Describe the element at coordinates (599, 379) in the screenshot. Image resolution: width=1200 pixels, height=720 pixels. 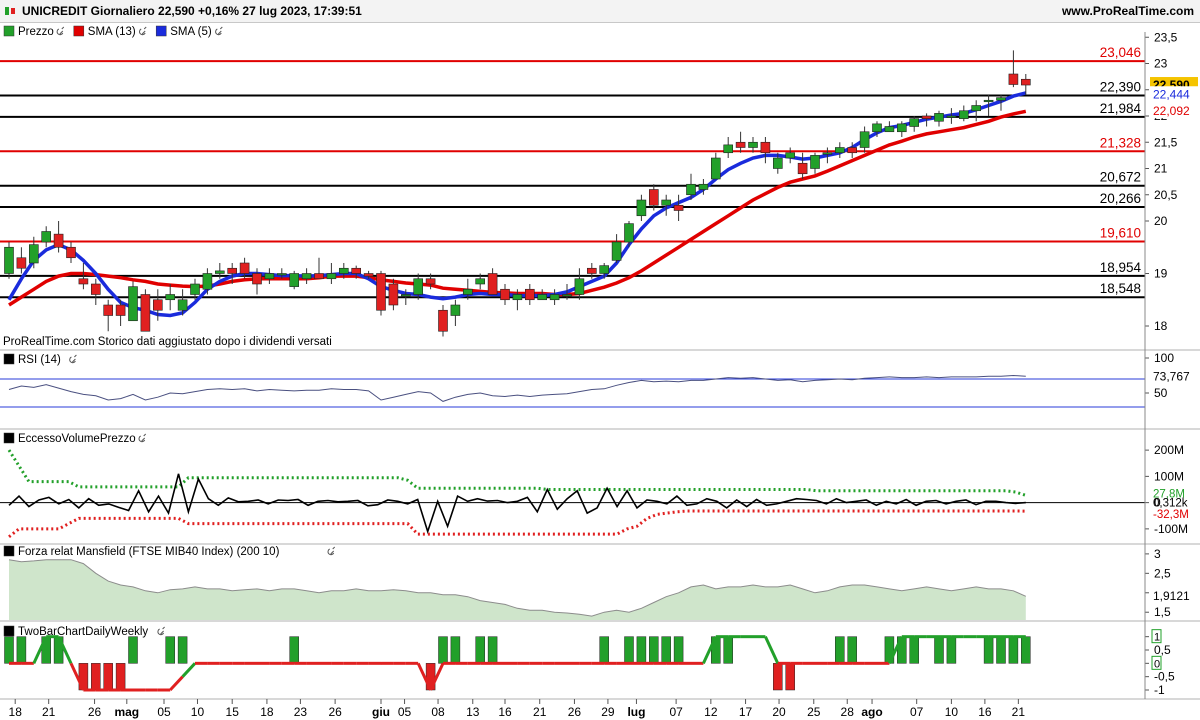
I see `rsi-panel: RSI (14) 100 50 73,767` at that location.